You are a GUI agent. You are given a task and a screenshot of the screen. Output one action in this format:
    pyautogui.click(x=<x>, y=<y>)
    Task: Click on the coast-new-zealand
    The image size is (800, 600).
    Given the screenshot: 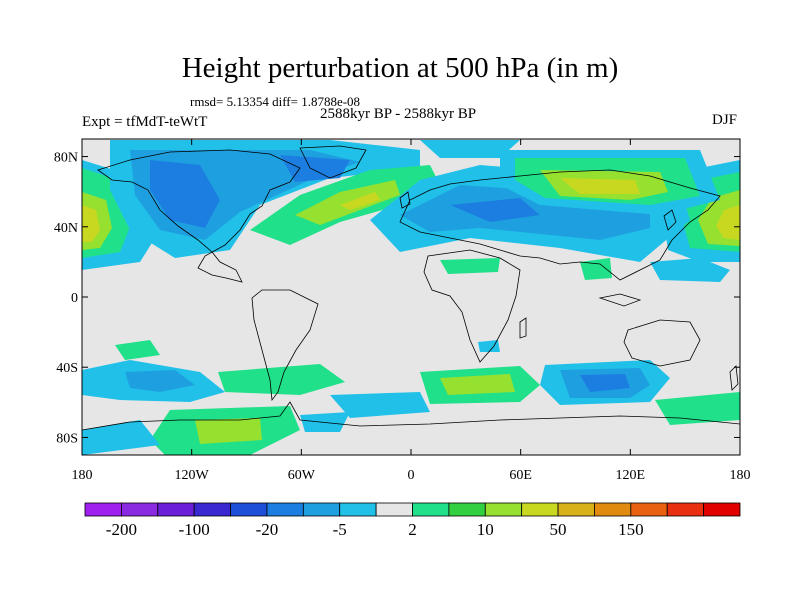 What is the action you would take?
    pyautogui.click(x=734, y=378)
    